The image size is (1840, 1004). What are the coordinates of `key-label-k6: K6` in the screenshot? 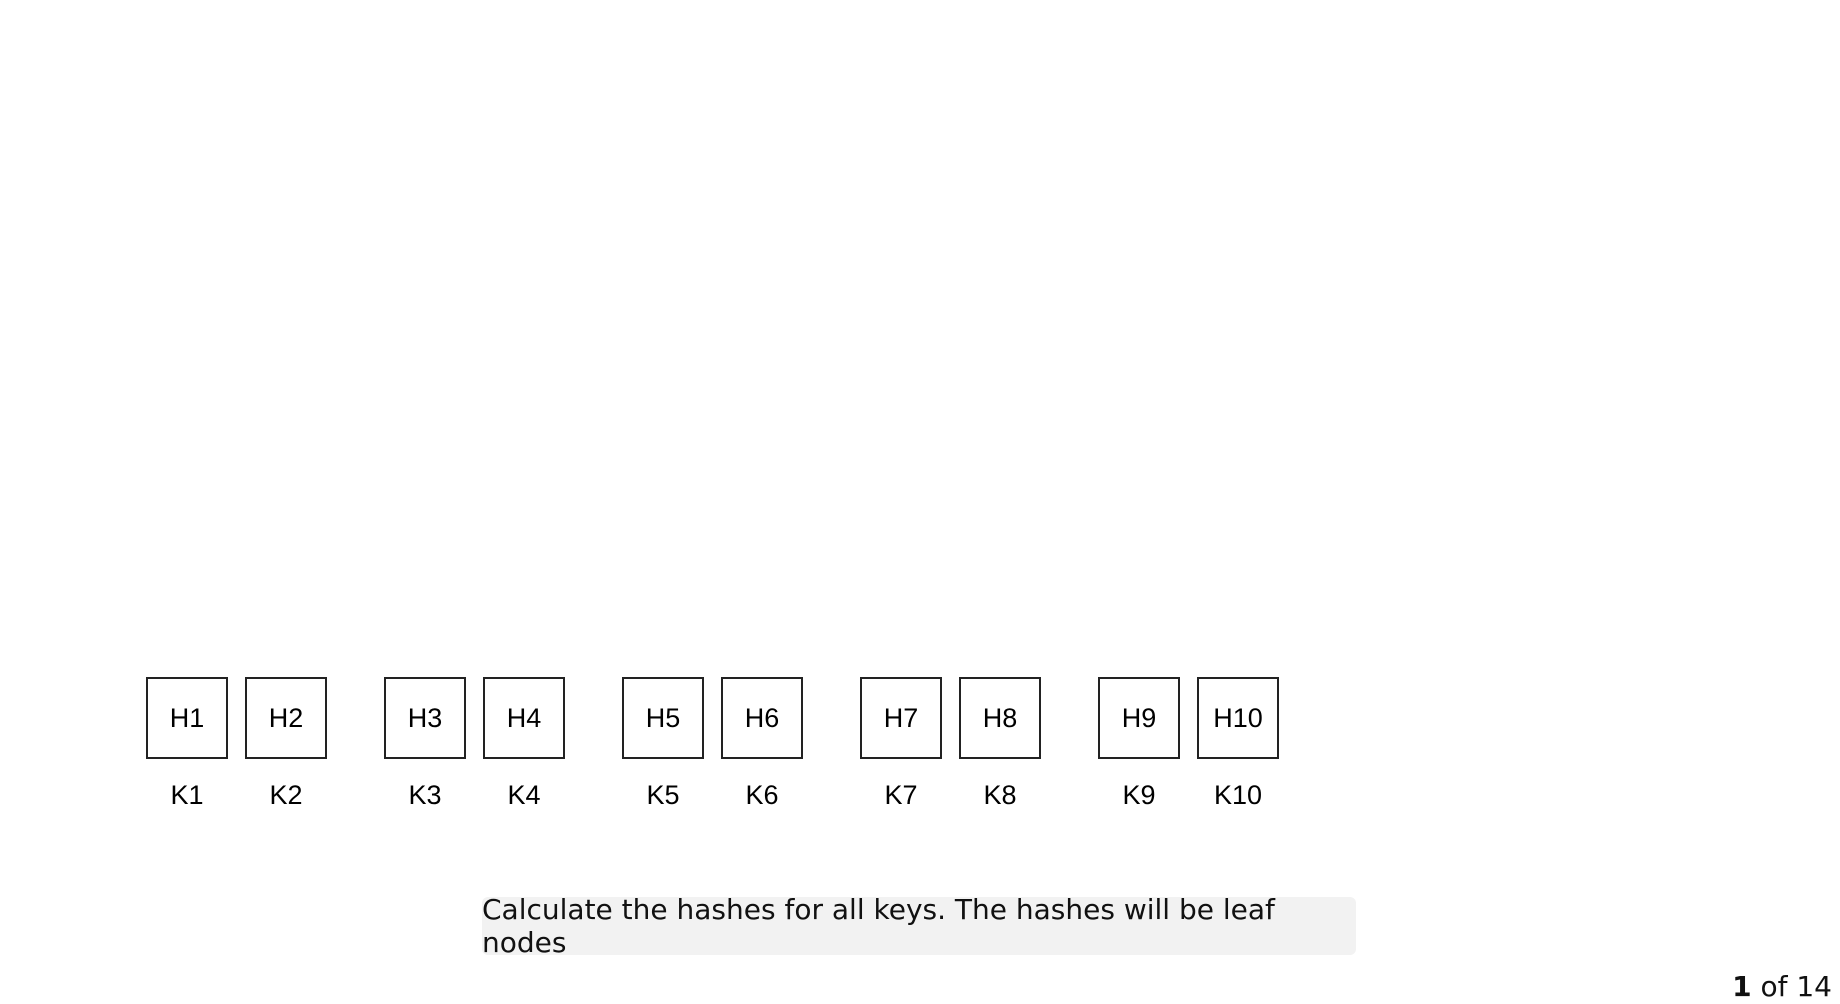 It's located at (762, 795).